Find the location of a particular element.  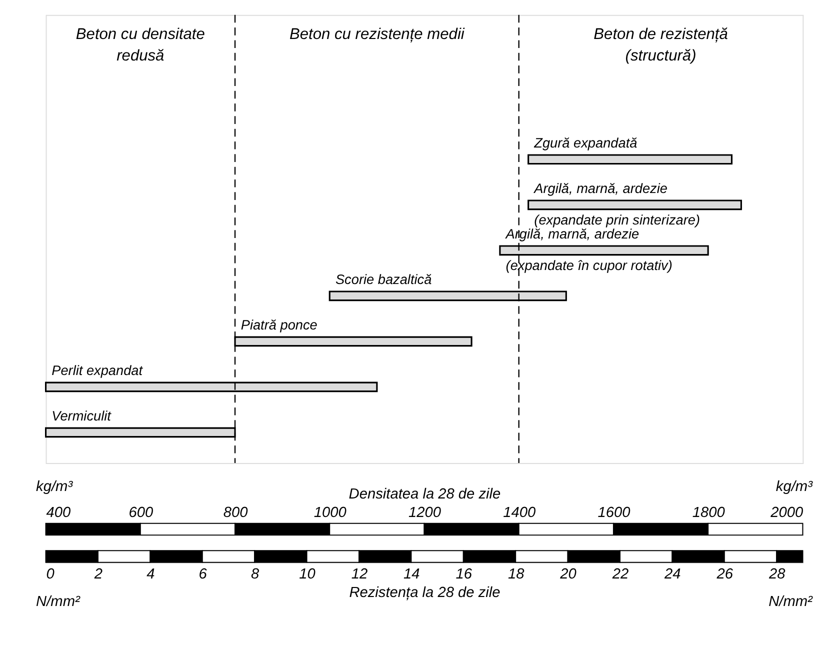

x2-tick-label: 8 is located at coordinates (255, 574).